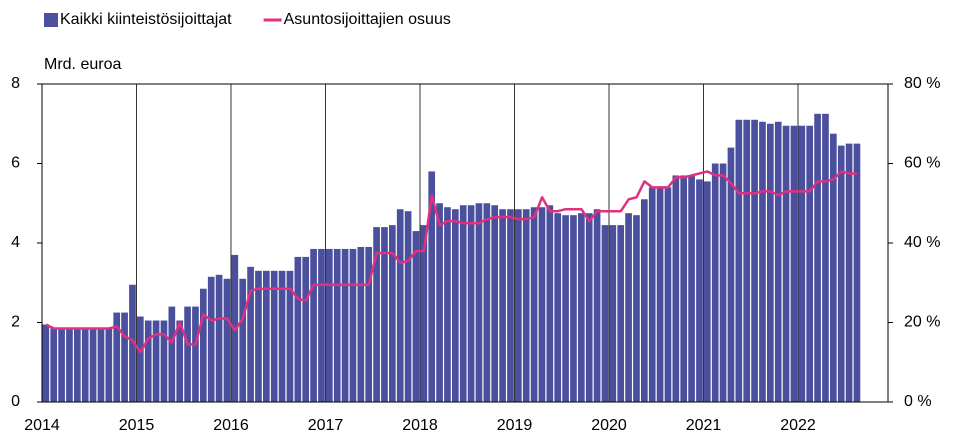 This screenshot has width=954, height=436. Describe the element at coordinates (51, 20) in the screenshot. I see `legend-swatch` at that location.